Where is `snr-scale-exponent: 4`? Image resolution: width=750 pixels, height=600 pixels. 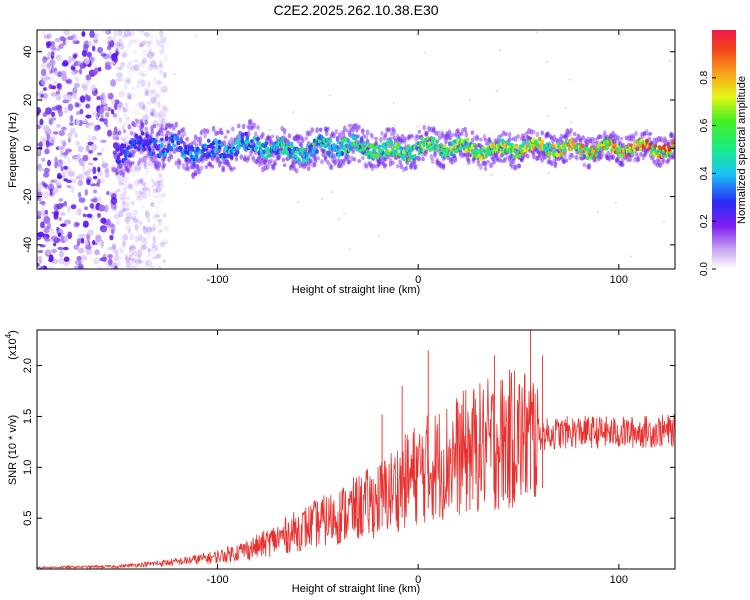
snr-scale-exponent: 4 is located at coordinates (8, 335).